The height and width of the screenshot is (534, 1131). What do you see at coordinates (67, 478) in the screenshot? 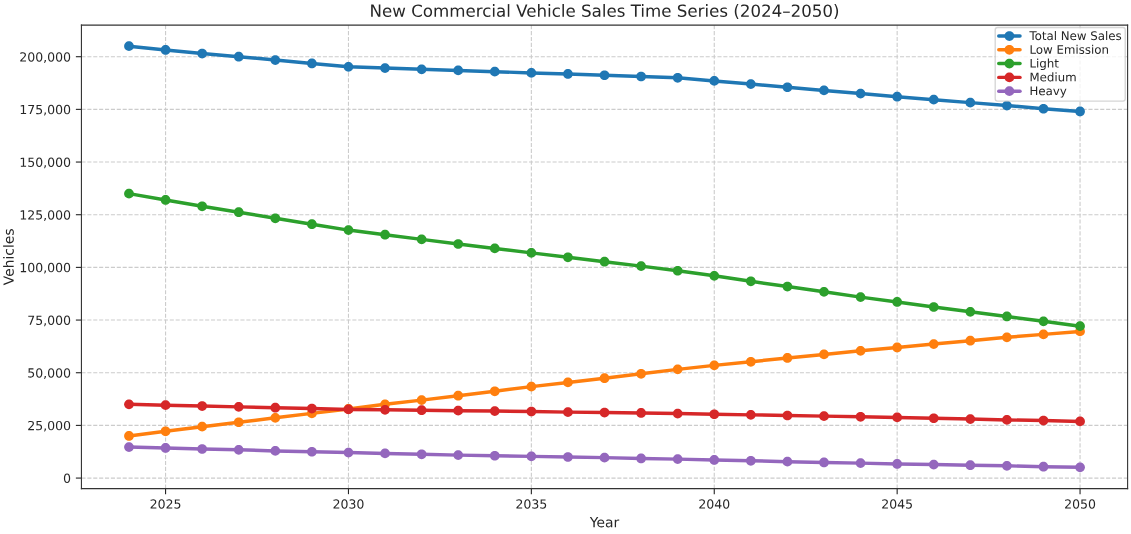
I see `y-tick-label: 0` at bounding box center [67, 478].